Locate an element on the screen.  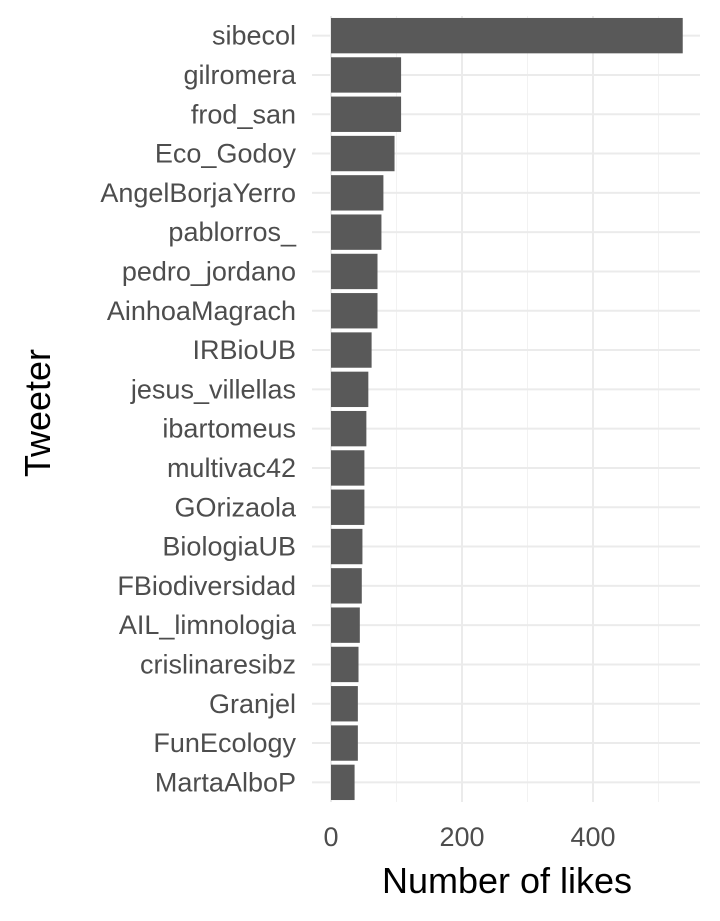
y-tick-label: MartaAlboP is located at coordinates (225, 782).